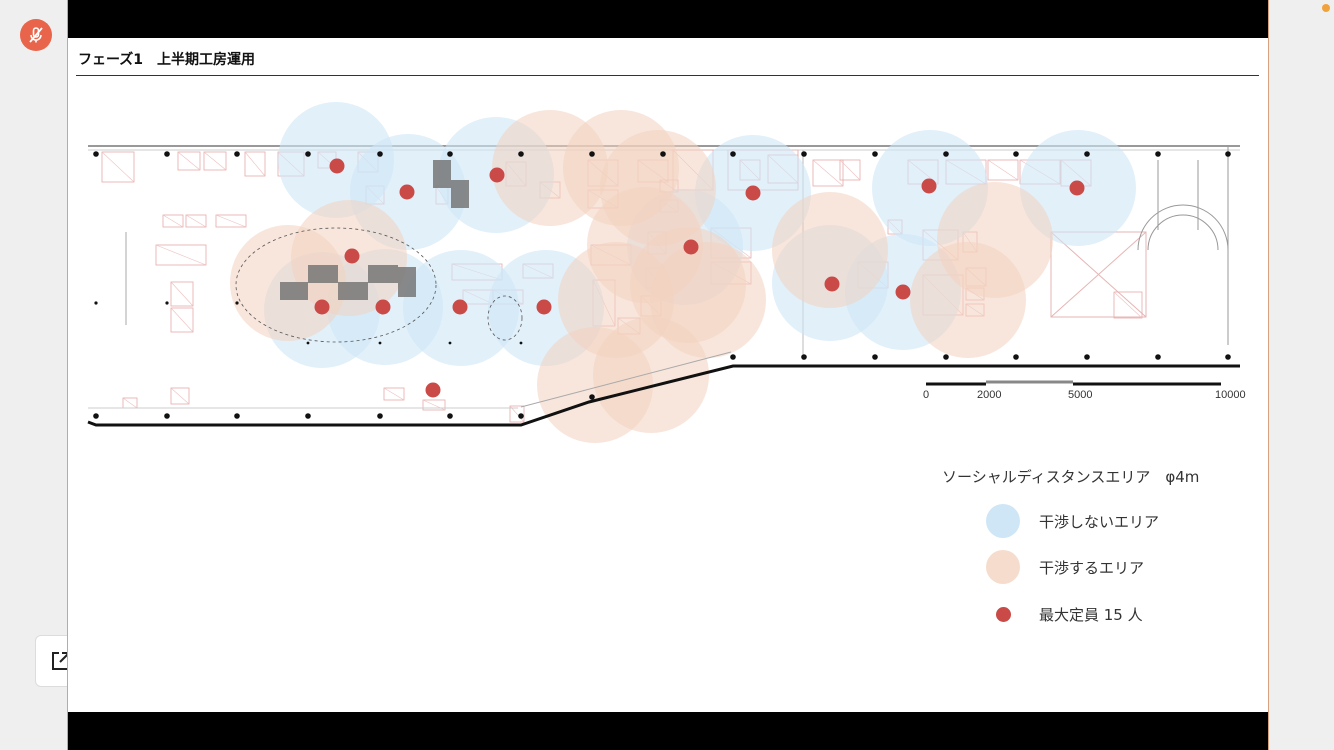 This screenshot has width=1334, height=750. I want to click on mute-button, so click(36, 35).